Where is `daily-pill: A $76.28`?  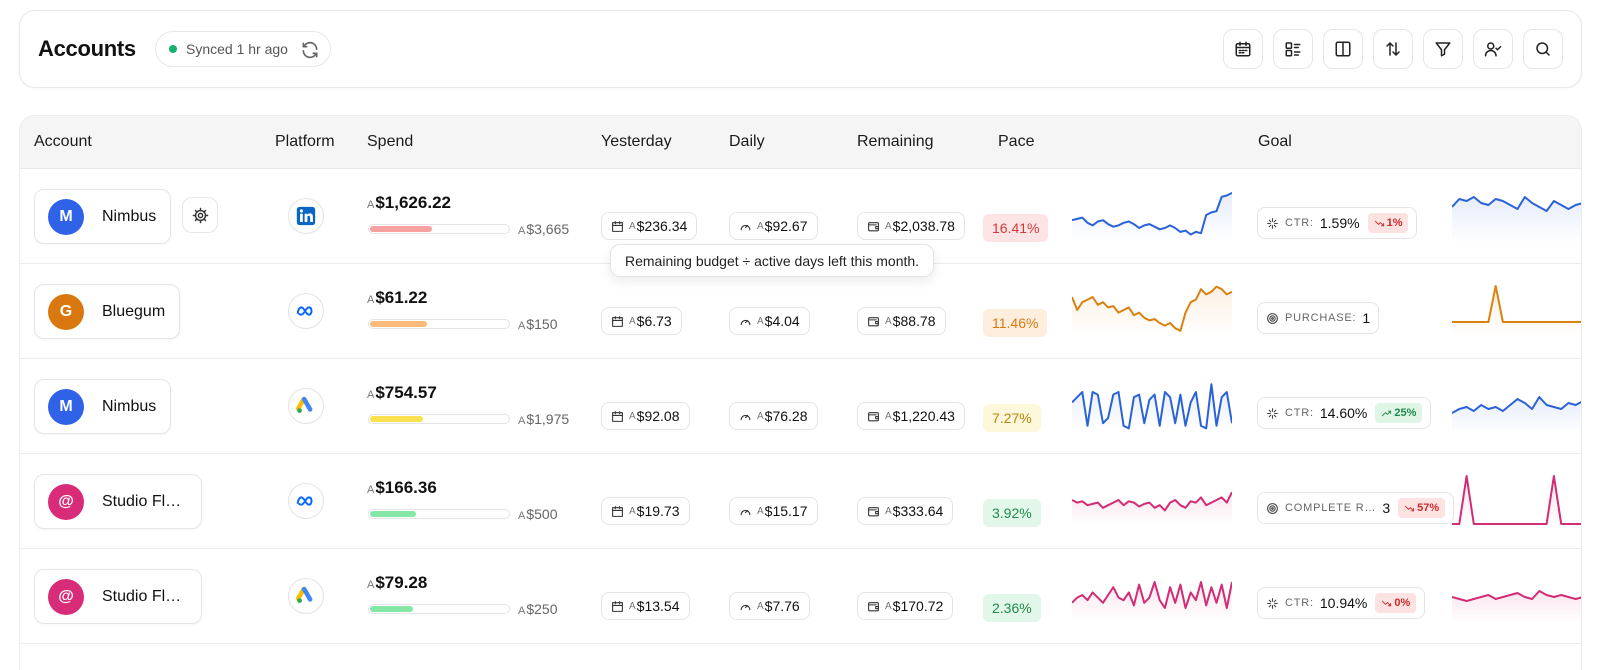 daily-pill: A $76.28 is located at coordinates (773, 416).